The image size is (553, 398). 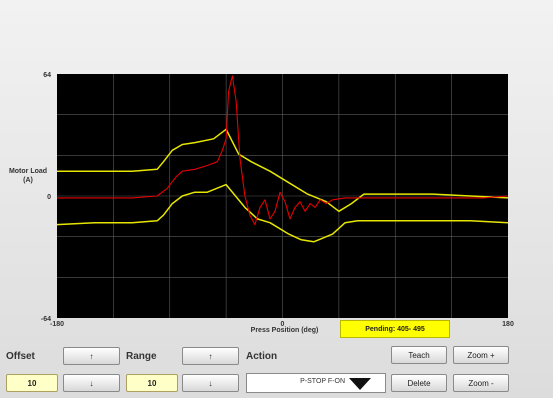 What do you see at coordinates (481, 383) in the screenshot?
I see `zoom-out-button: Zoom -` at bounding box center [481, 383].